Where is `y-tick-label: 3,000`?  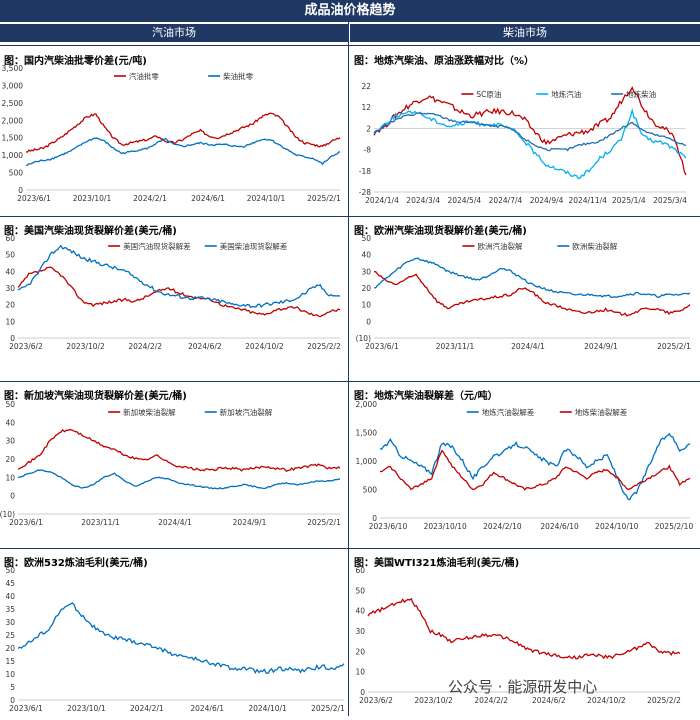
y-tick-label: 3,000 is located at coordinates (13, 85).